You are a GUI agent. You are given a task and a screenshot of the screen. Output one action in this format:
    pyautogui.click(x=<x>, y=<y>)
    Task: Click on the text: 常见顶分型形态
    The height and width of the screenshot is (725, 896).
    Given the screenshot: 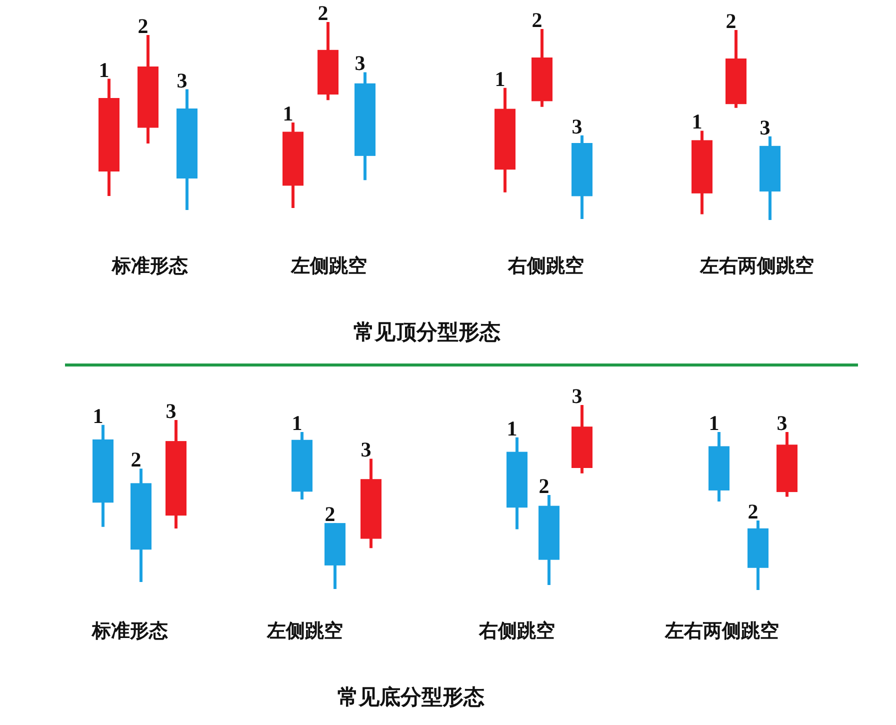 What is the action you would take?
    pyautogui.click(x=427, y=332)
    